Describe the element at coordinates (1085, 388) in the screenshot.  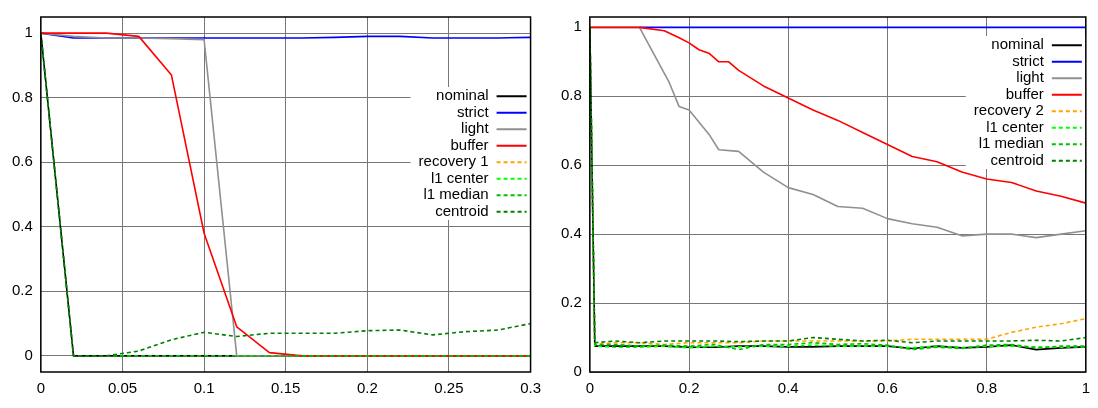
I see `x-tick-label: 1` at that location.